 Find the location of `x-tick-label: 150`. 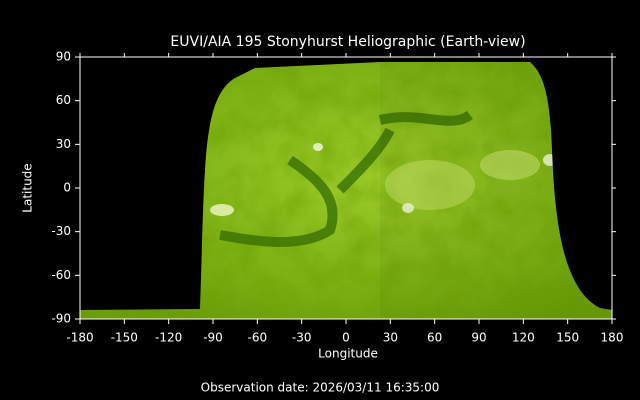

x-tick-label: 150 is located at coordinates (567, 338).